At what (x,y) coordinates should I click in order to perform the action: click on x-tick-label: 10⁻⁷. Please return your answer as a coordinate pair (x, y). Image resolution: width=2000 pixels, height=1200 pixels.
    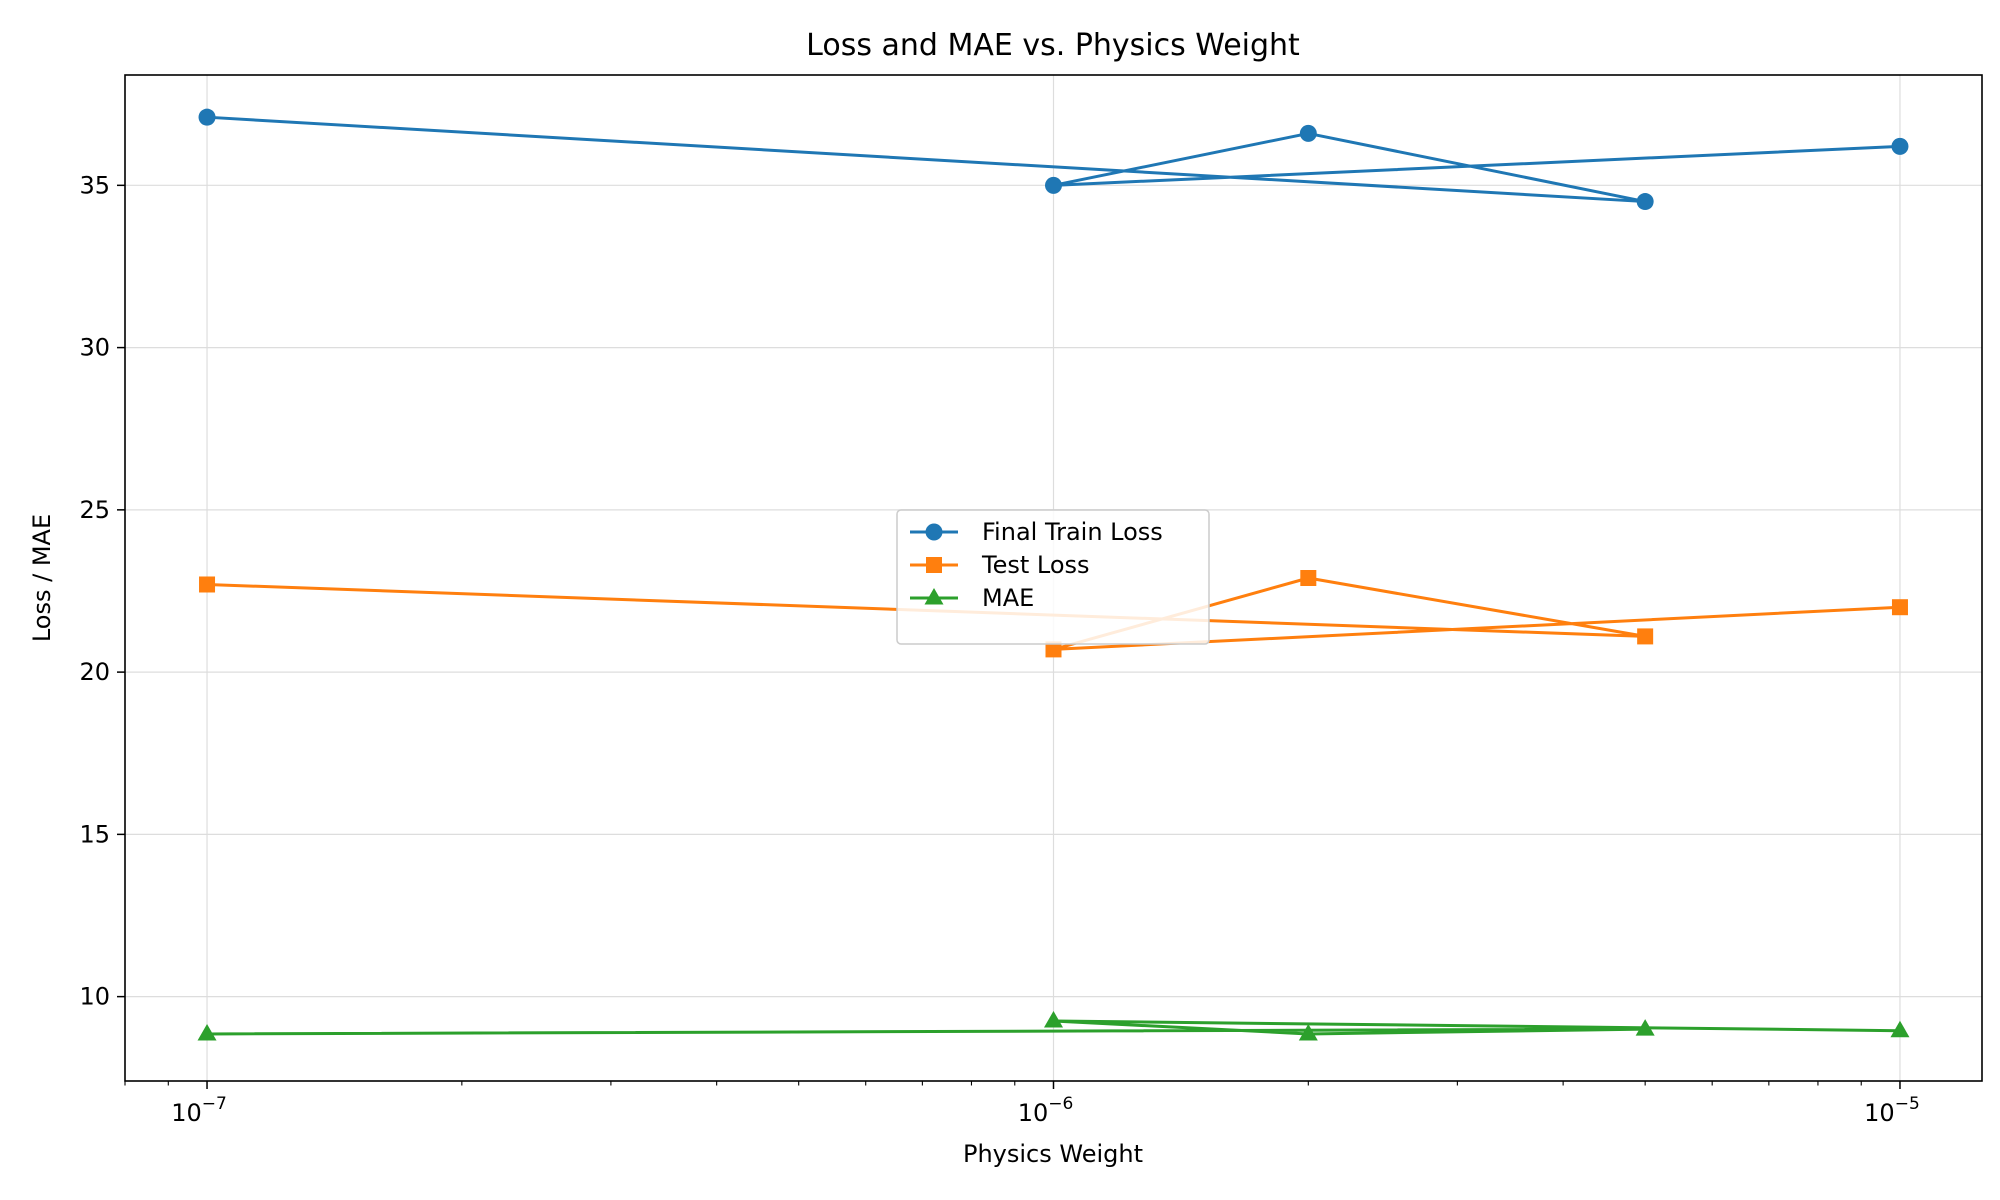
    Looking at the image, I should click on (199, 1110).